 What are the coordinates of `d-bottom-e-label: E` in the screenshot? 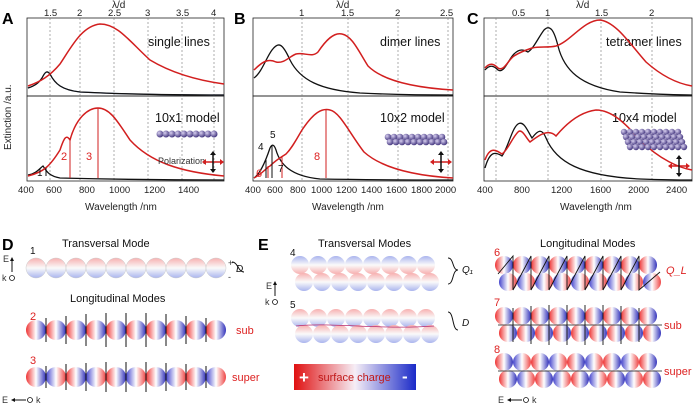 It's located at (5, 400).